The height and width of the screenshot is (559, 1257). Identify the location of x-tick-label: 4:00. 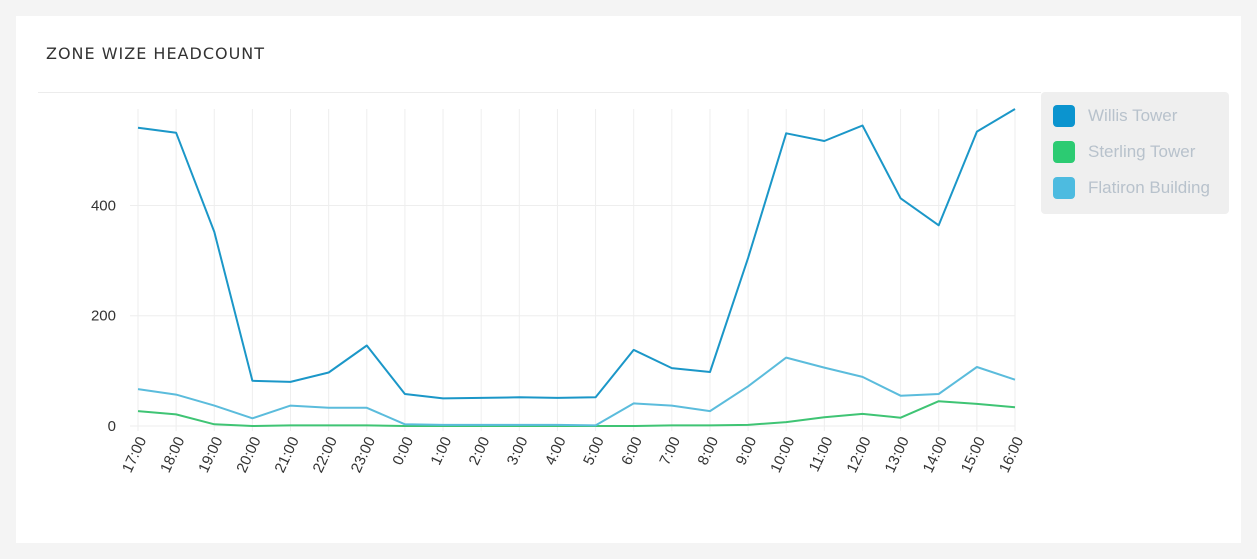
(556, 451).